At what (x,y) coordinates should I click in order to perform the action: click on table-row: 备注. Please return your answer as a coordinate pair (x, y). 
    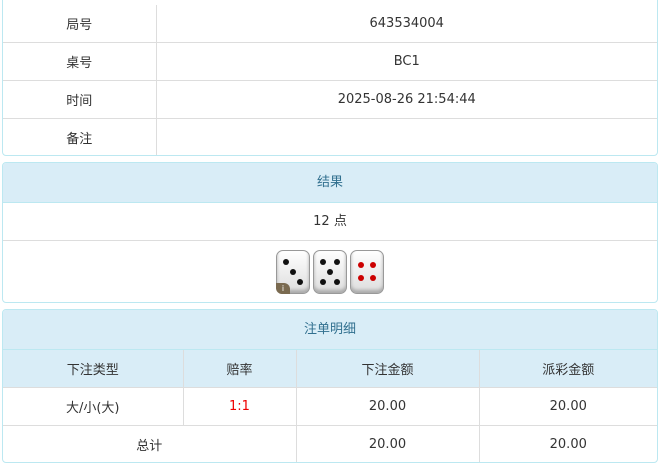
    Looking at the image, I should click on (330, 136).